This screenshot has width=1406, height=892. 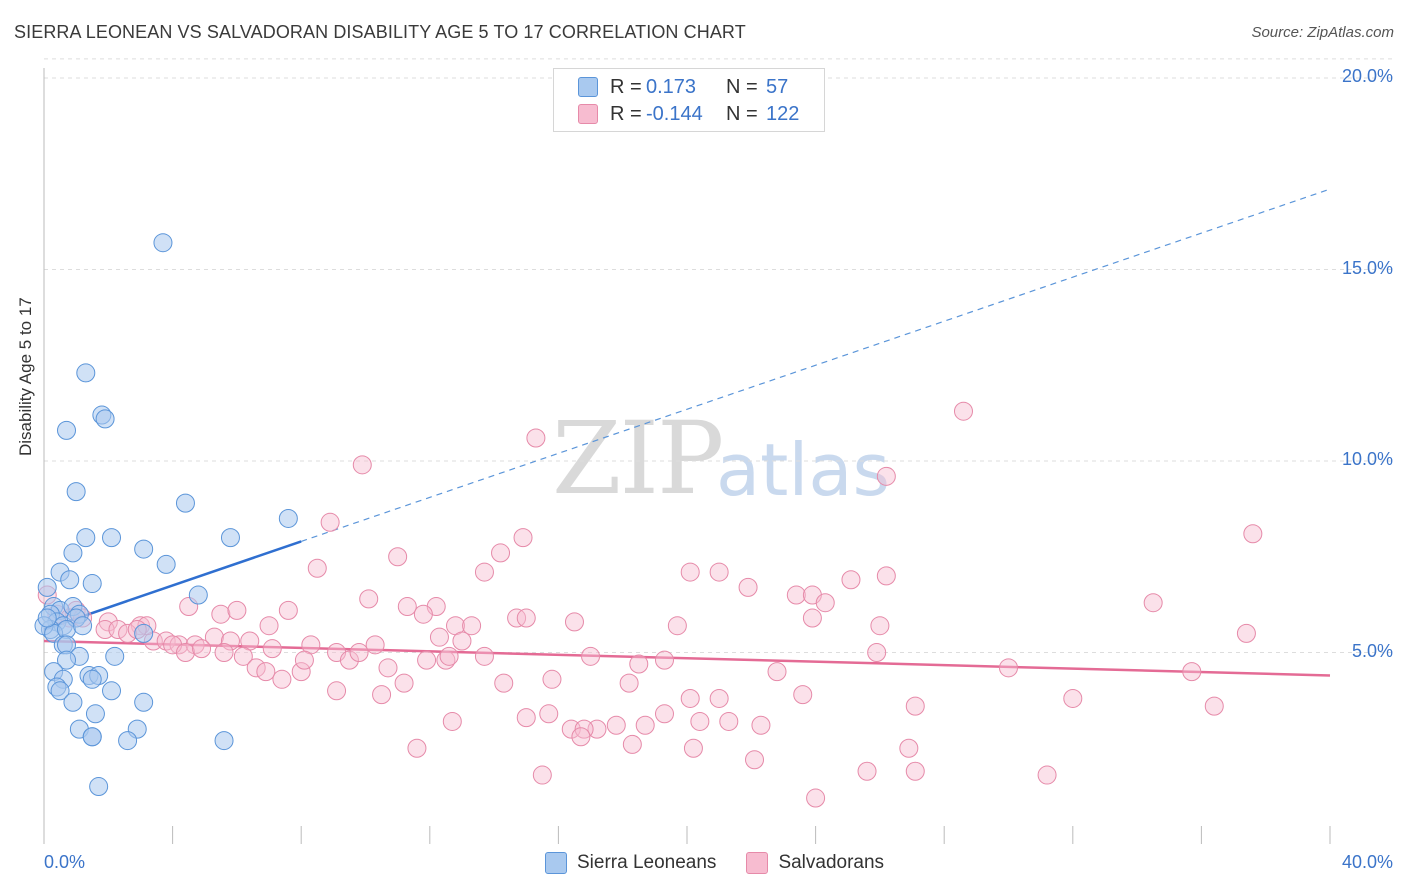 What do you see at coordinates (687, 658) in the screenshot?
I see `salvadorans-trend-line` at bounding box center [687, 658].